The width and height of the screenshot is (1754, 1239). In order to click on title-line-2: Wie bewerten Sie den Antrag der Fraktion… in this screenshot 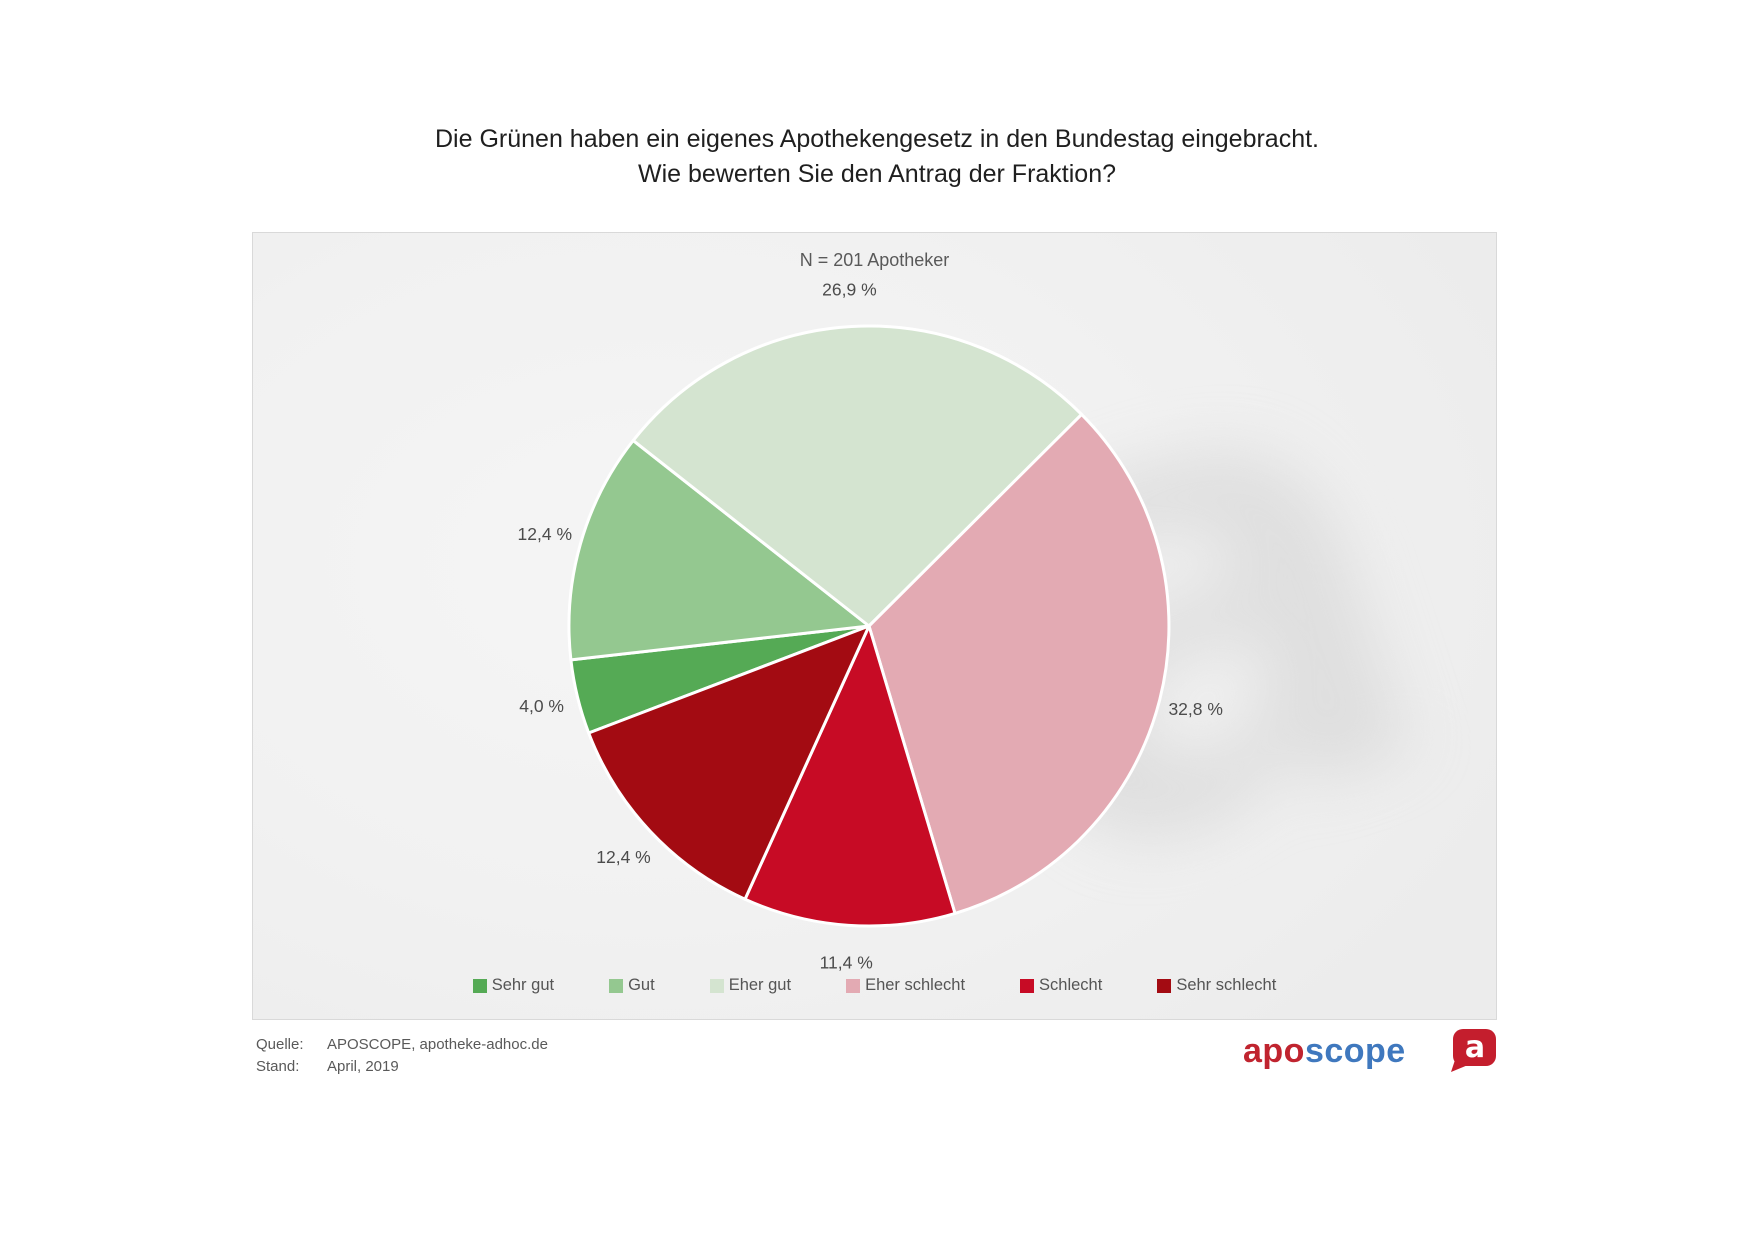, I will do `click(877, 174)`.